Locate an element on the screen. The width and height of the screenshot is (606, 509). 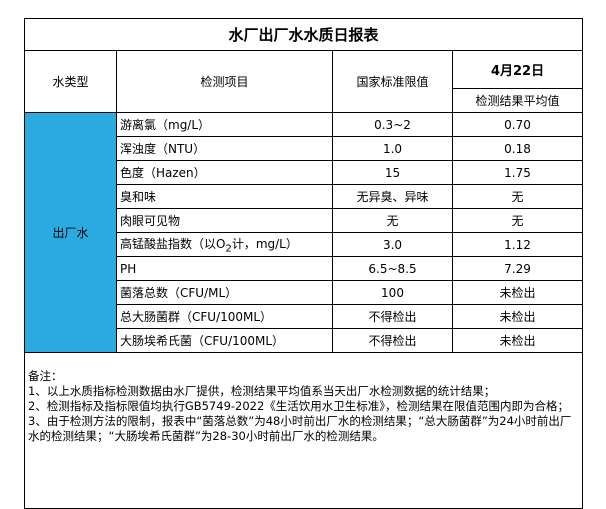
item: 浑浊度（NTU） is located at coordinates (224, 148).